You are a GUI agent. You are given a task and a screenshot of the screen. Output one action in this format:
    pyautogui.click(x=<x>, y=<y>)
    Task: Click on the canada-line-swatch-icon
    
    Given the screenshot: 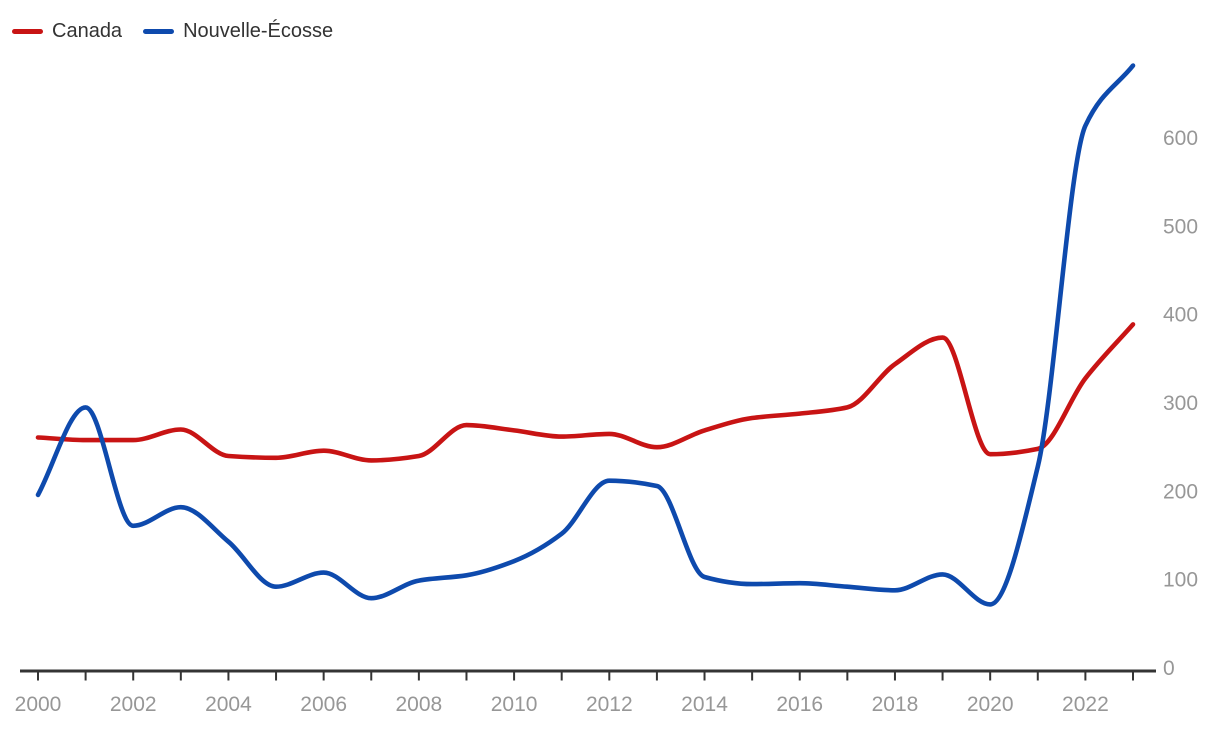 What is the action you would take?
    pyautogui.click(x=27, y=31)
    